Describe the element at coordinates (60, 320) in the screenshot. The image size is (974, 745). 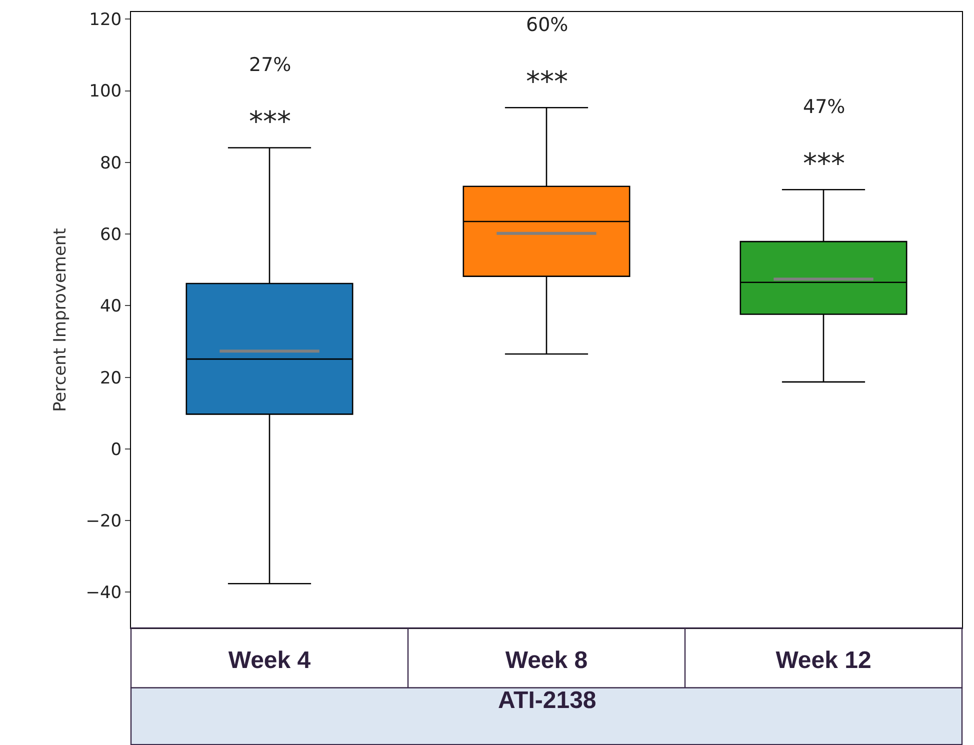
I see `y-axis-title: Percent Improvement` at that location.